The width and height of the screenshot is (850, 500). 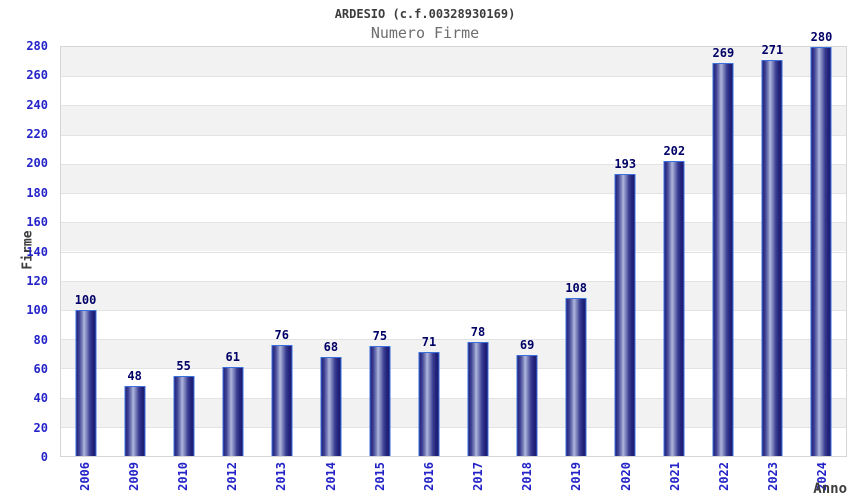 I want to click on x-tick-label: 2019, so click(x=576, y=476).